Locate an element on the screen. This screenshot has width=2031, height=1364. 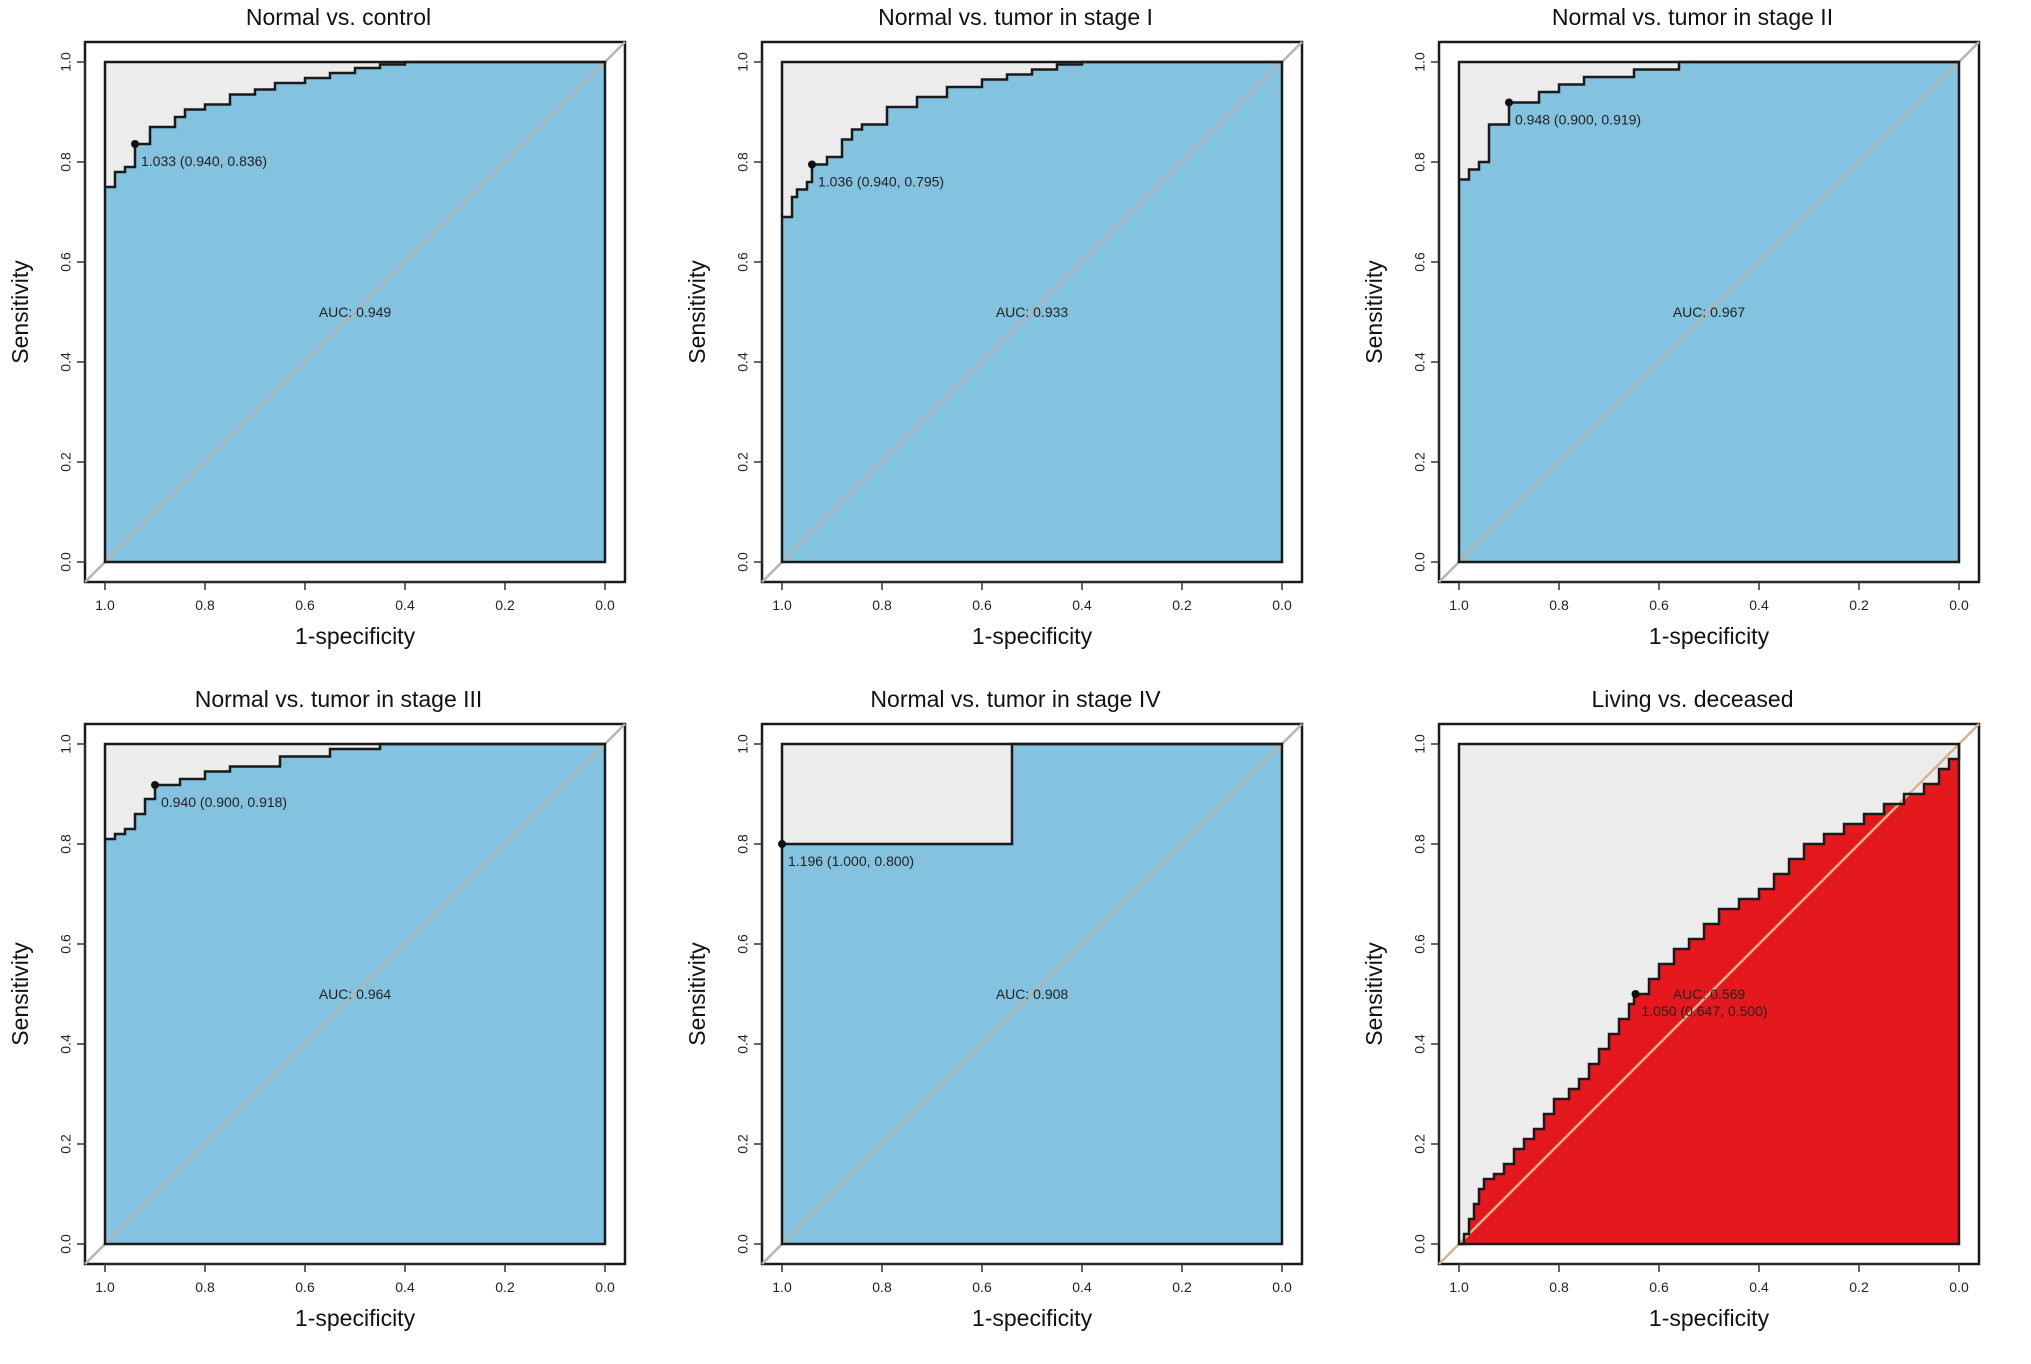
x-tick-label: 0.2 is located at coordinates (1182, 1287).